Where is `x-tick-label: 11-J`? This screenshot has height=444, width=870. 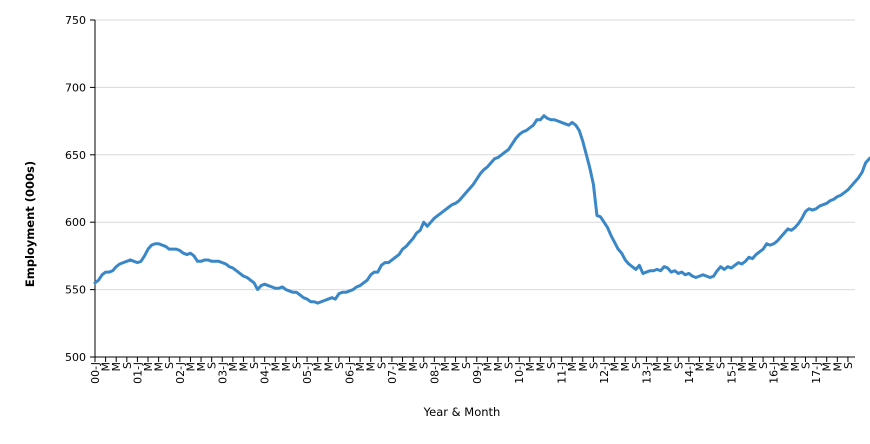 x-tick-label: 11-J is located at coordinates (562, 373).